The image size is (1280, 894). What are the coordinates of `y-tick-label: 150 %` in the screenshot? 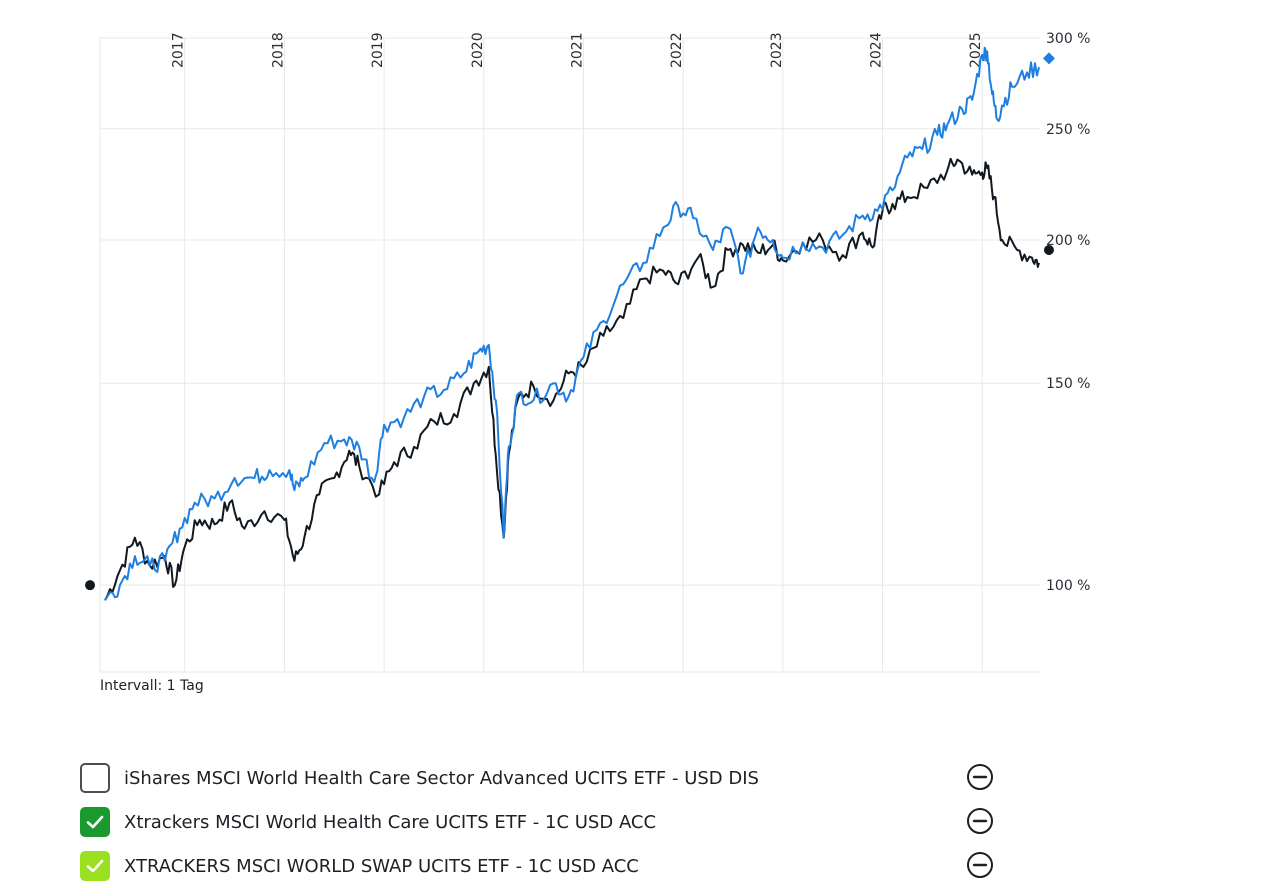 It's located at (1068, 384).